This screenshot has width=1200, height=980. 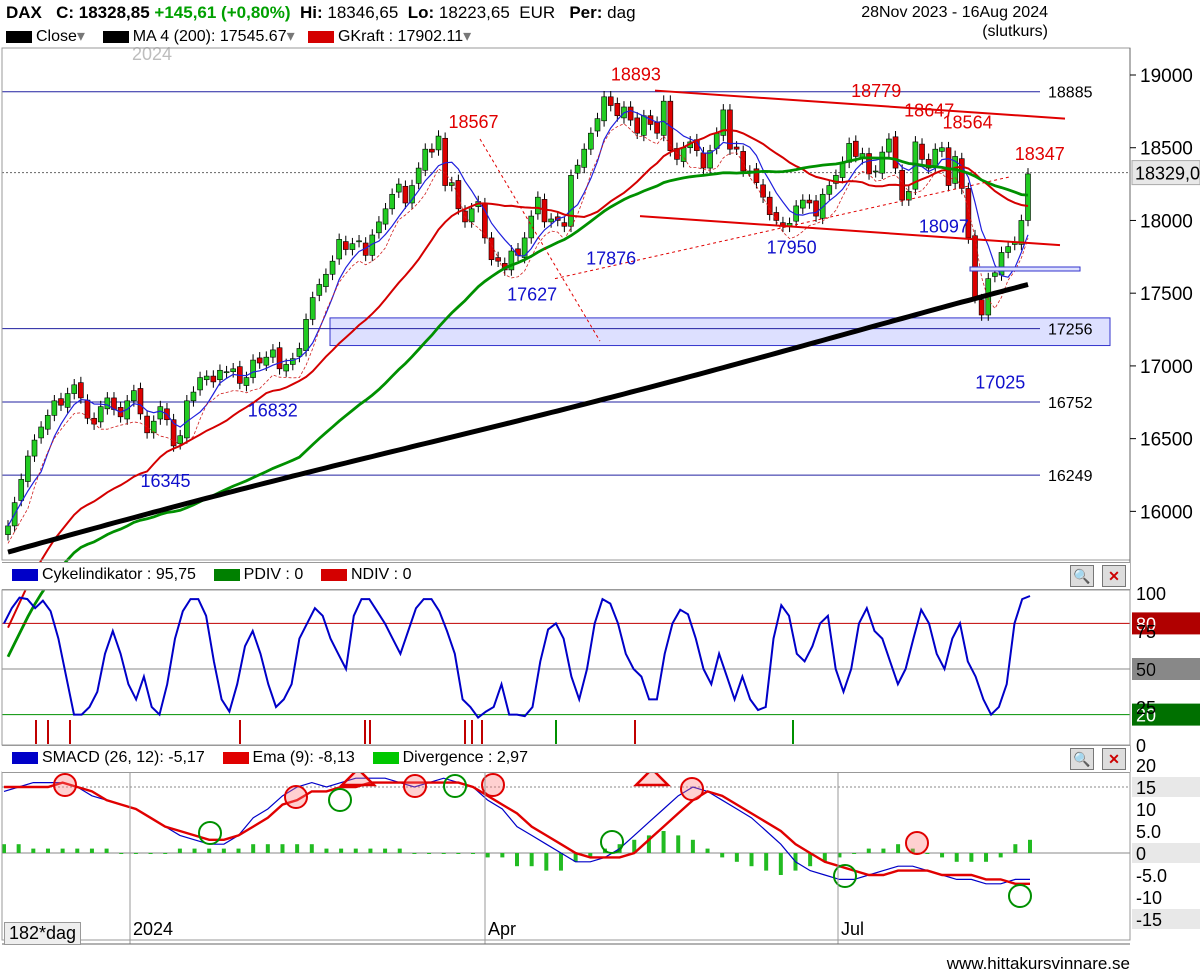 What do you see at coordinates (1040, 154) in the screenshot?
I see `peak-label: 18347` at bounding box center [1040, 154].